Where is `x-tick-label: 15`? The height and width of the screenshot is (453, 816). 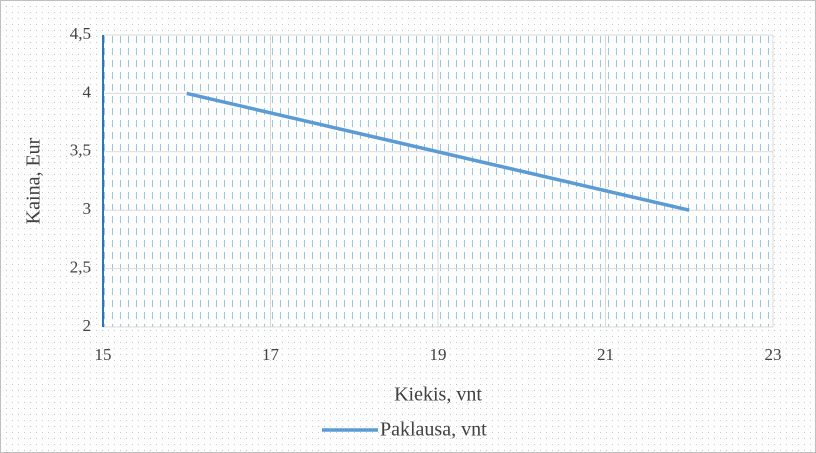 x-tick-label: 15 is located at coordinates (103, 354).